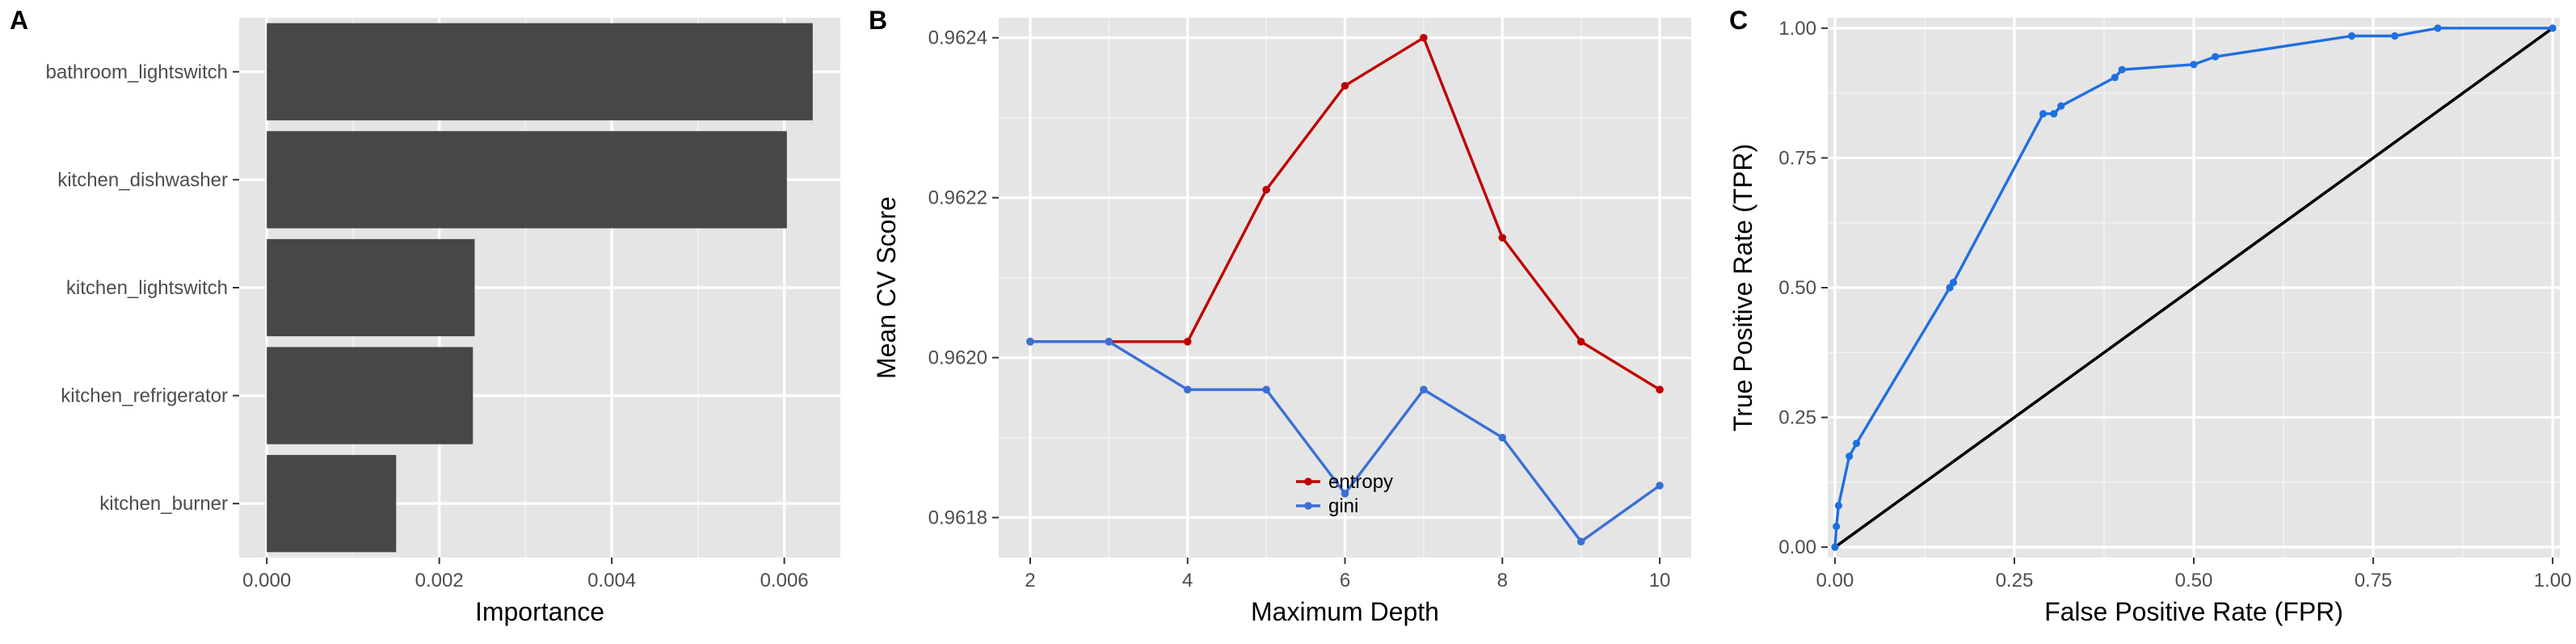 This screenshot has height=644, width=2576. What do you see at coordinates (1835, 580) in the screenshot?
I see `panel-c-x-tick-label: 0.00` at bounding box center [1835, 580].